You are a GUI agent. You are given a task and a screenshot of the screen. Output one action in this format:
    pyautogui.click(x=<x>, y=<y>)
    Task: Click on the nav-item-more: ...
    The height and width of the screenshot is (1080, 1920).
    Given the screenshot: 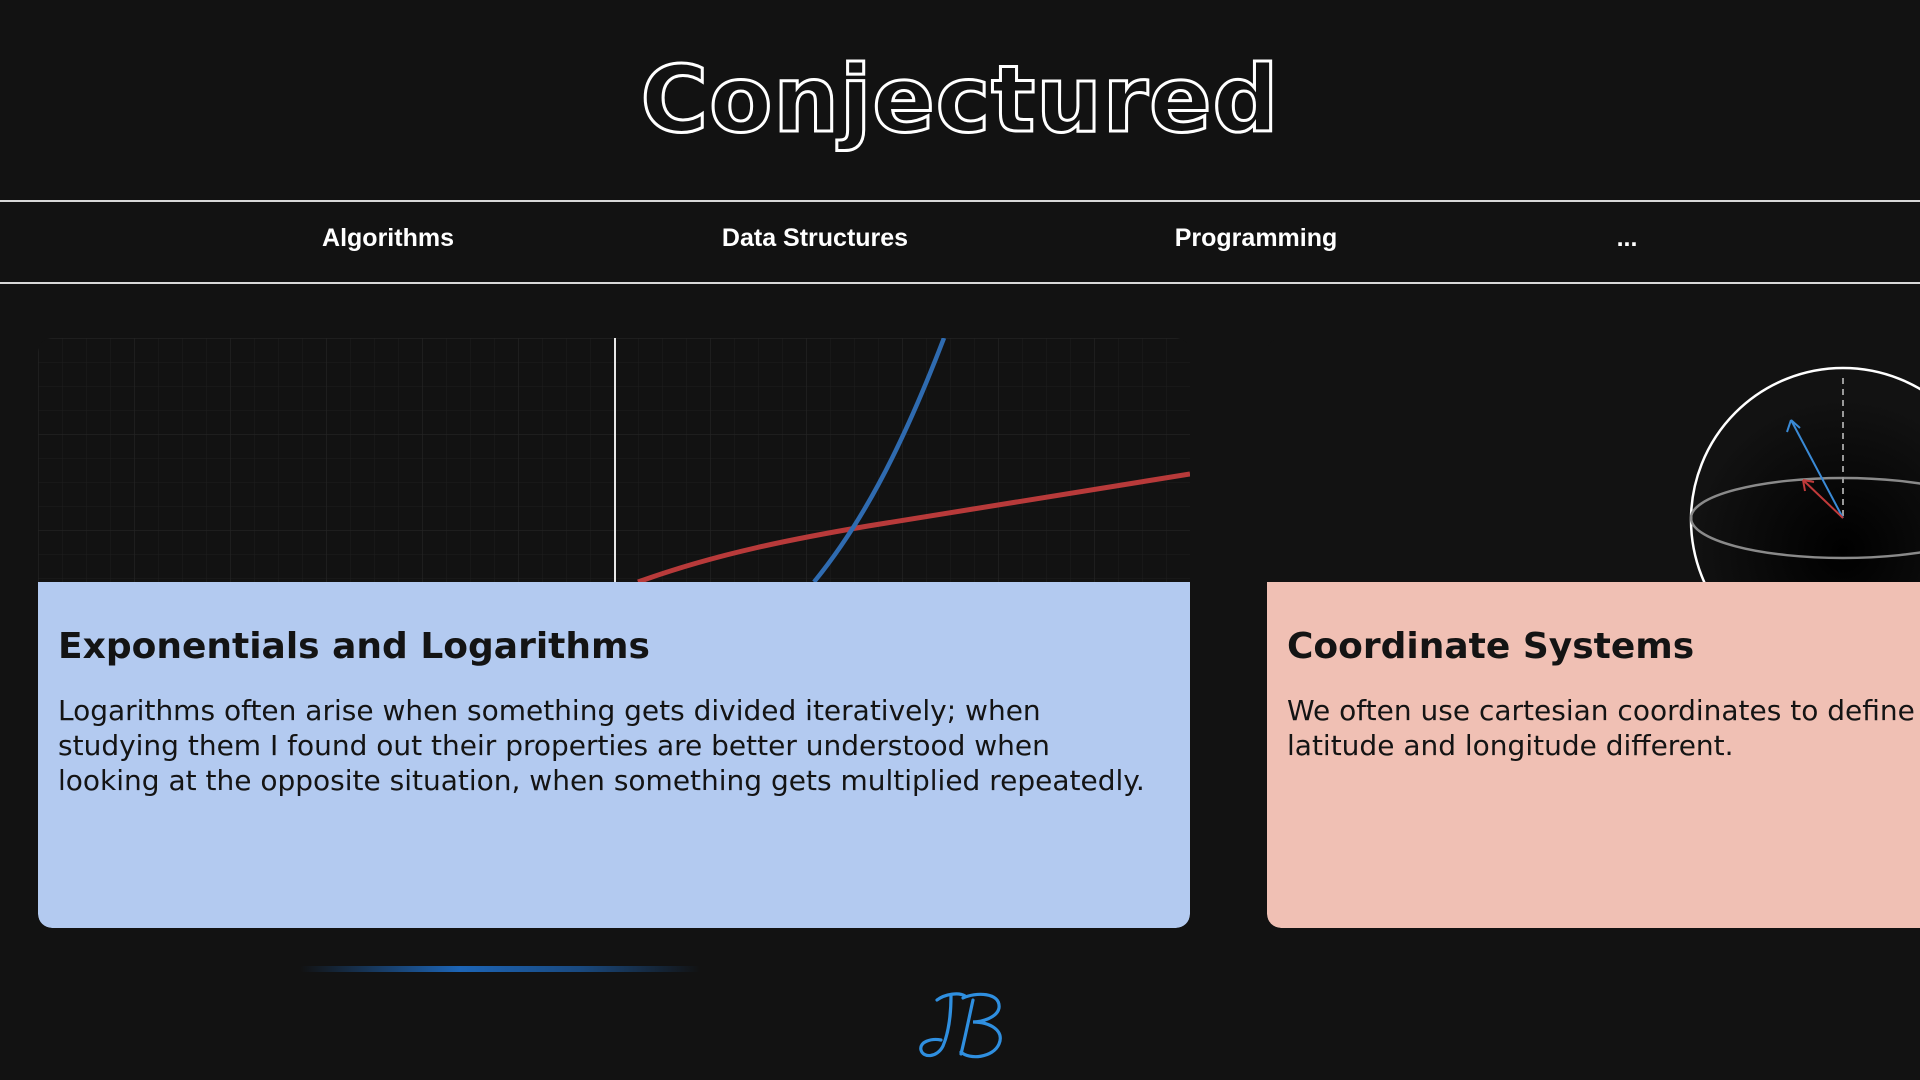 What is the action you would take?
    pyautogui.click(x=1627, y=238)
    